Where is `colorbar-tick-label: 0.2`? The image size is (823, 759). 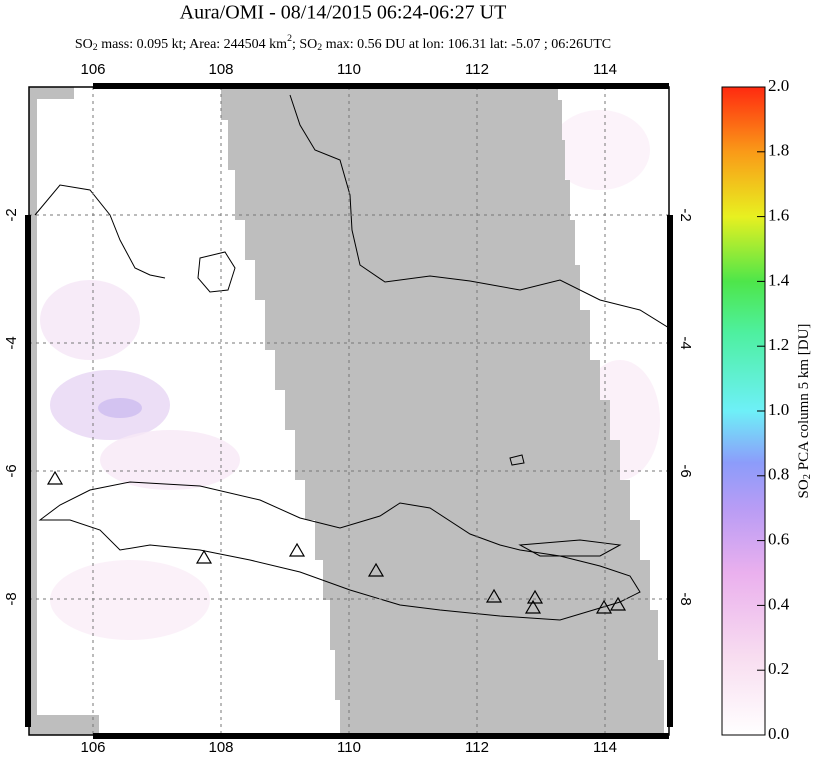
colorbar-tick-label: 0.2 is located at coordinates (778, 668).